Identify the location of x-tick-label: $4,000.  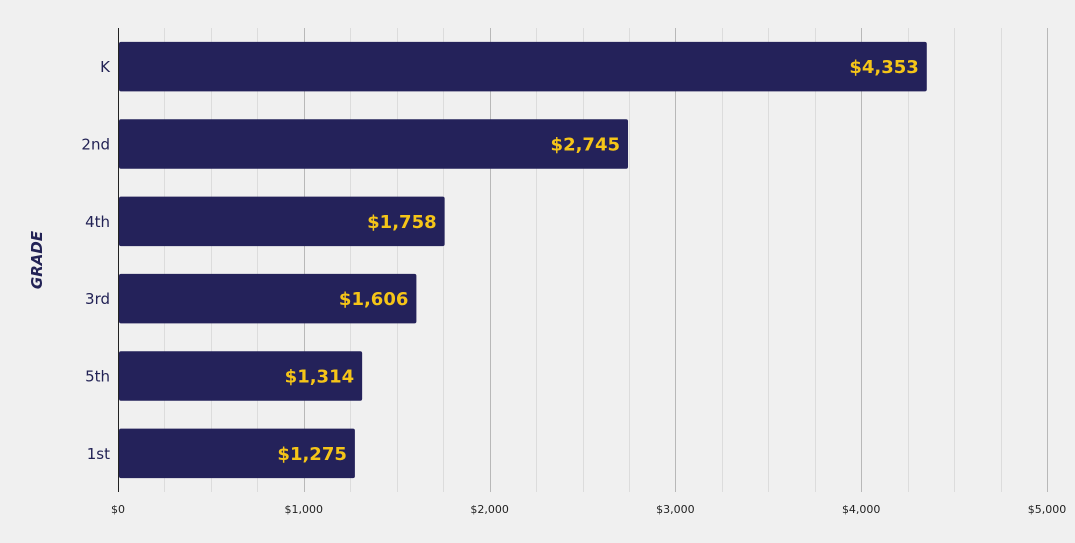
(861, 509).